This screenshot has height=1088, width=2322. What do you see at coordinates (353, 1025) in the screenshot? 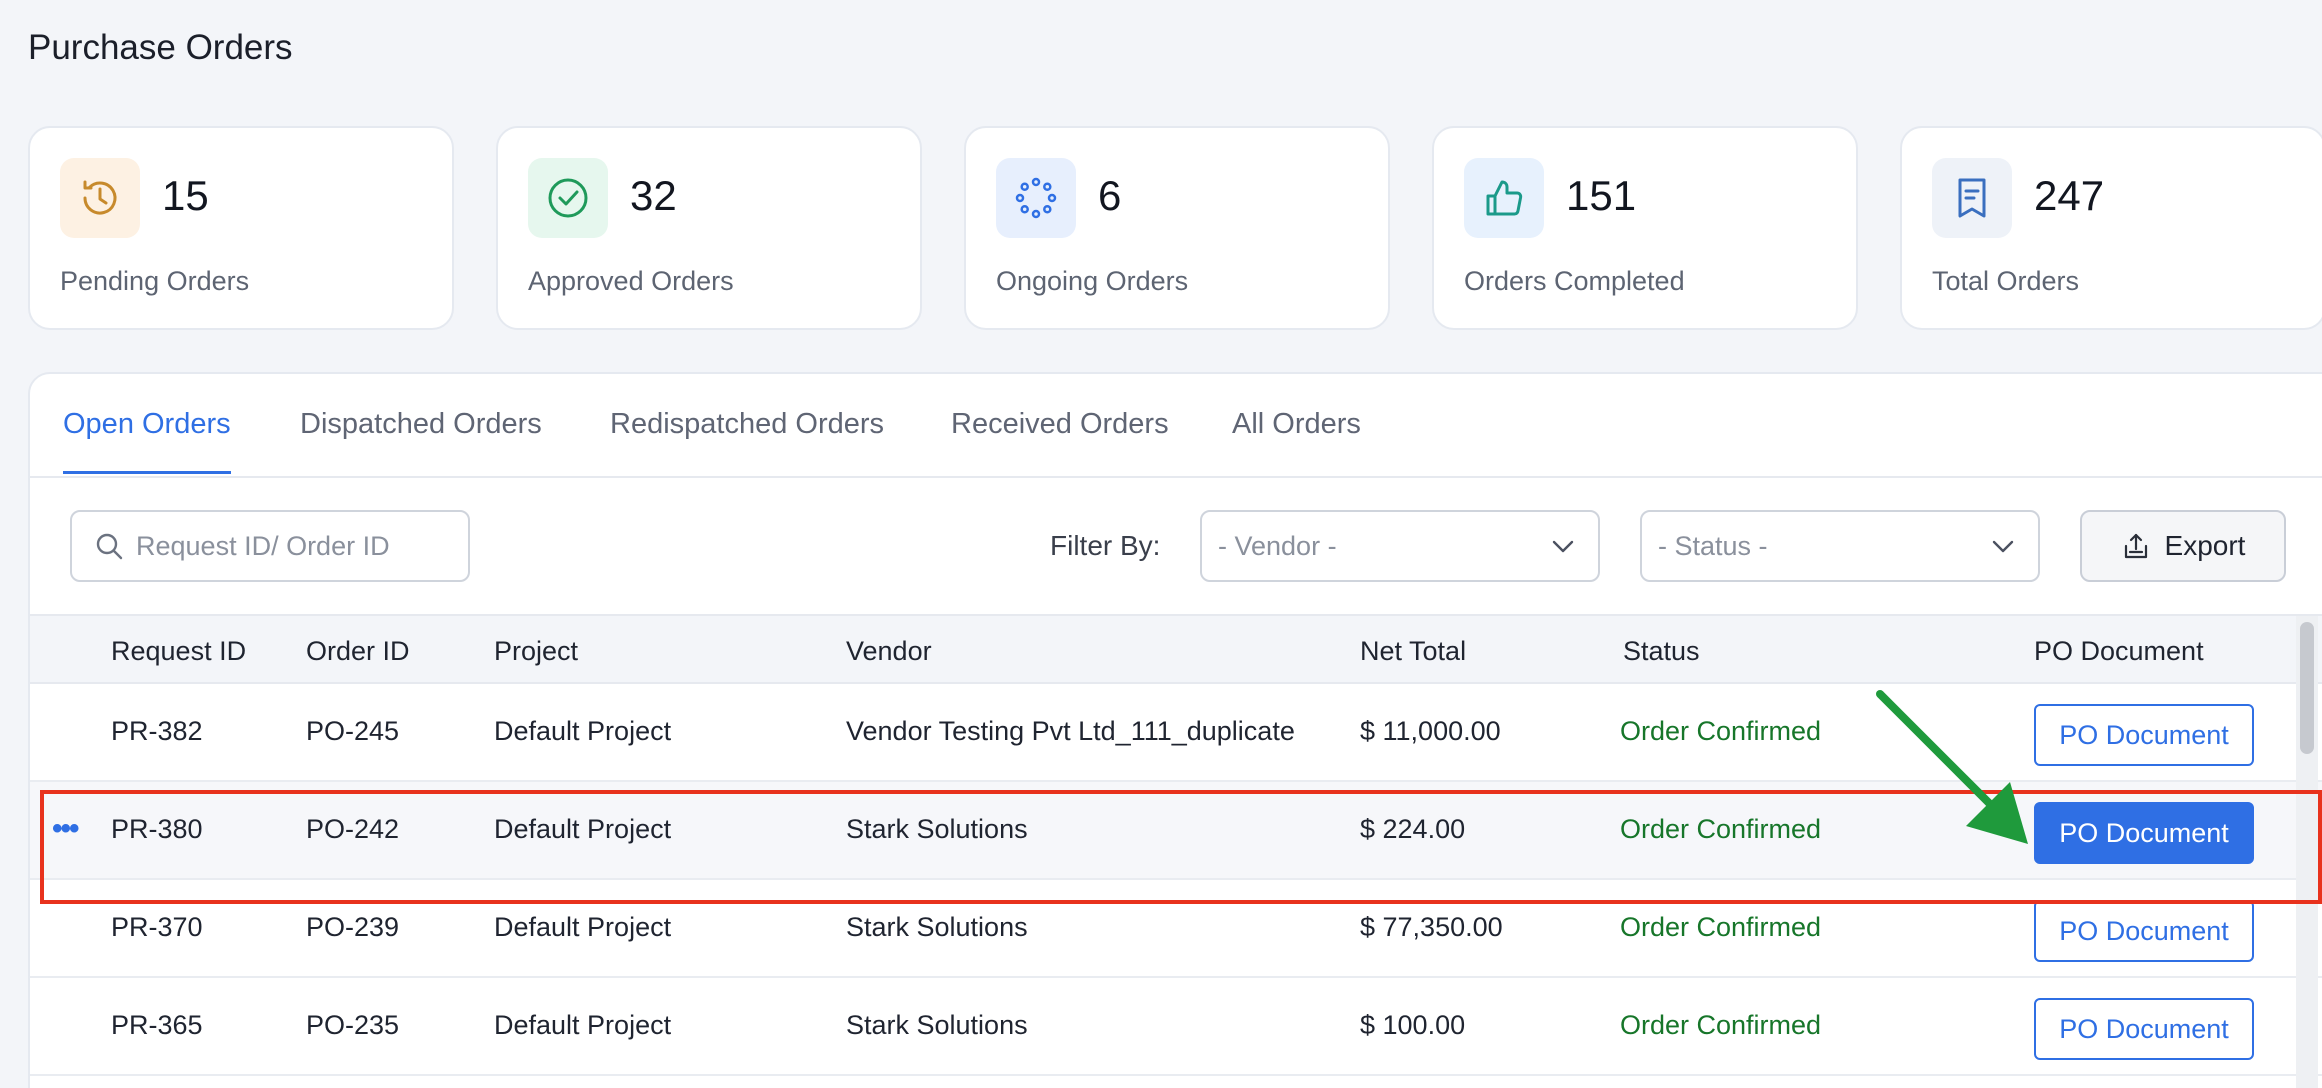
I see `cell-order-id: PO-235` at bounding box center [353, 1025].